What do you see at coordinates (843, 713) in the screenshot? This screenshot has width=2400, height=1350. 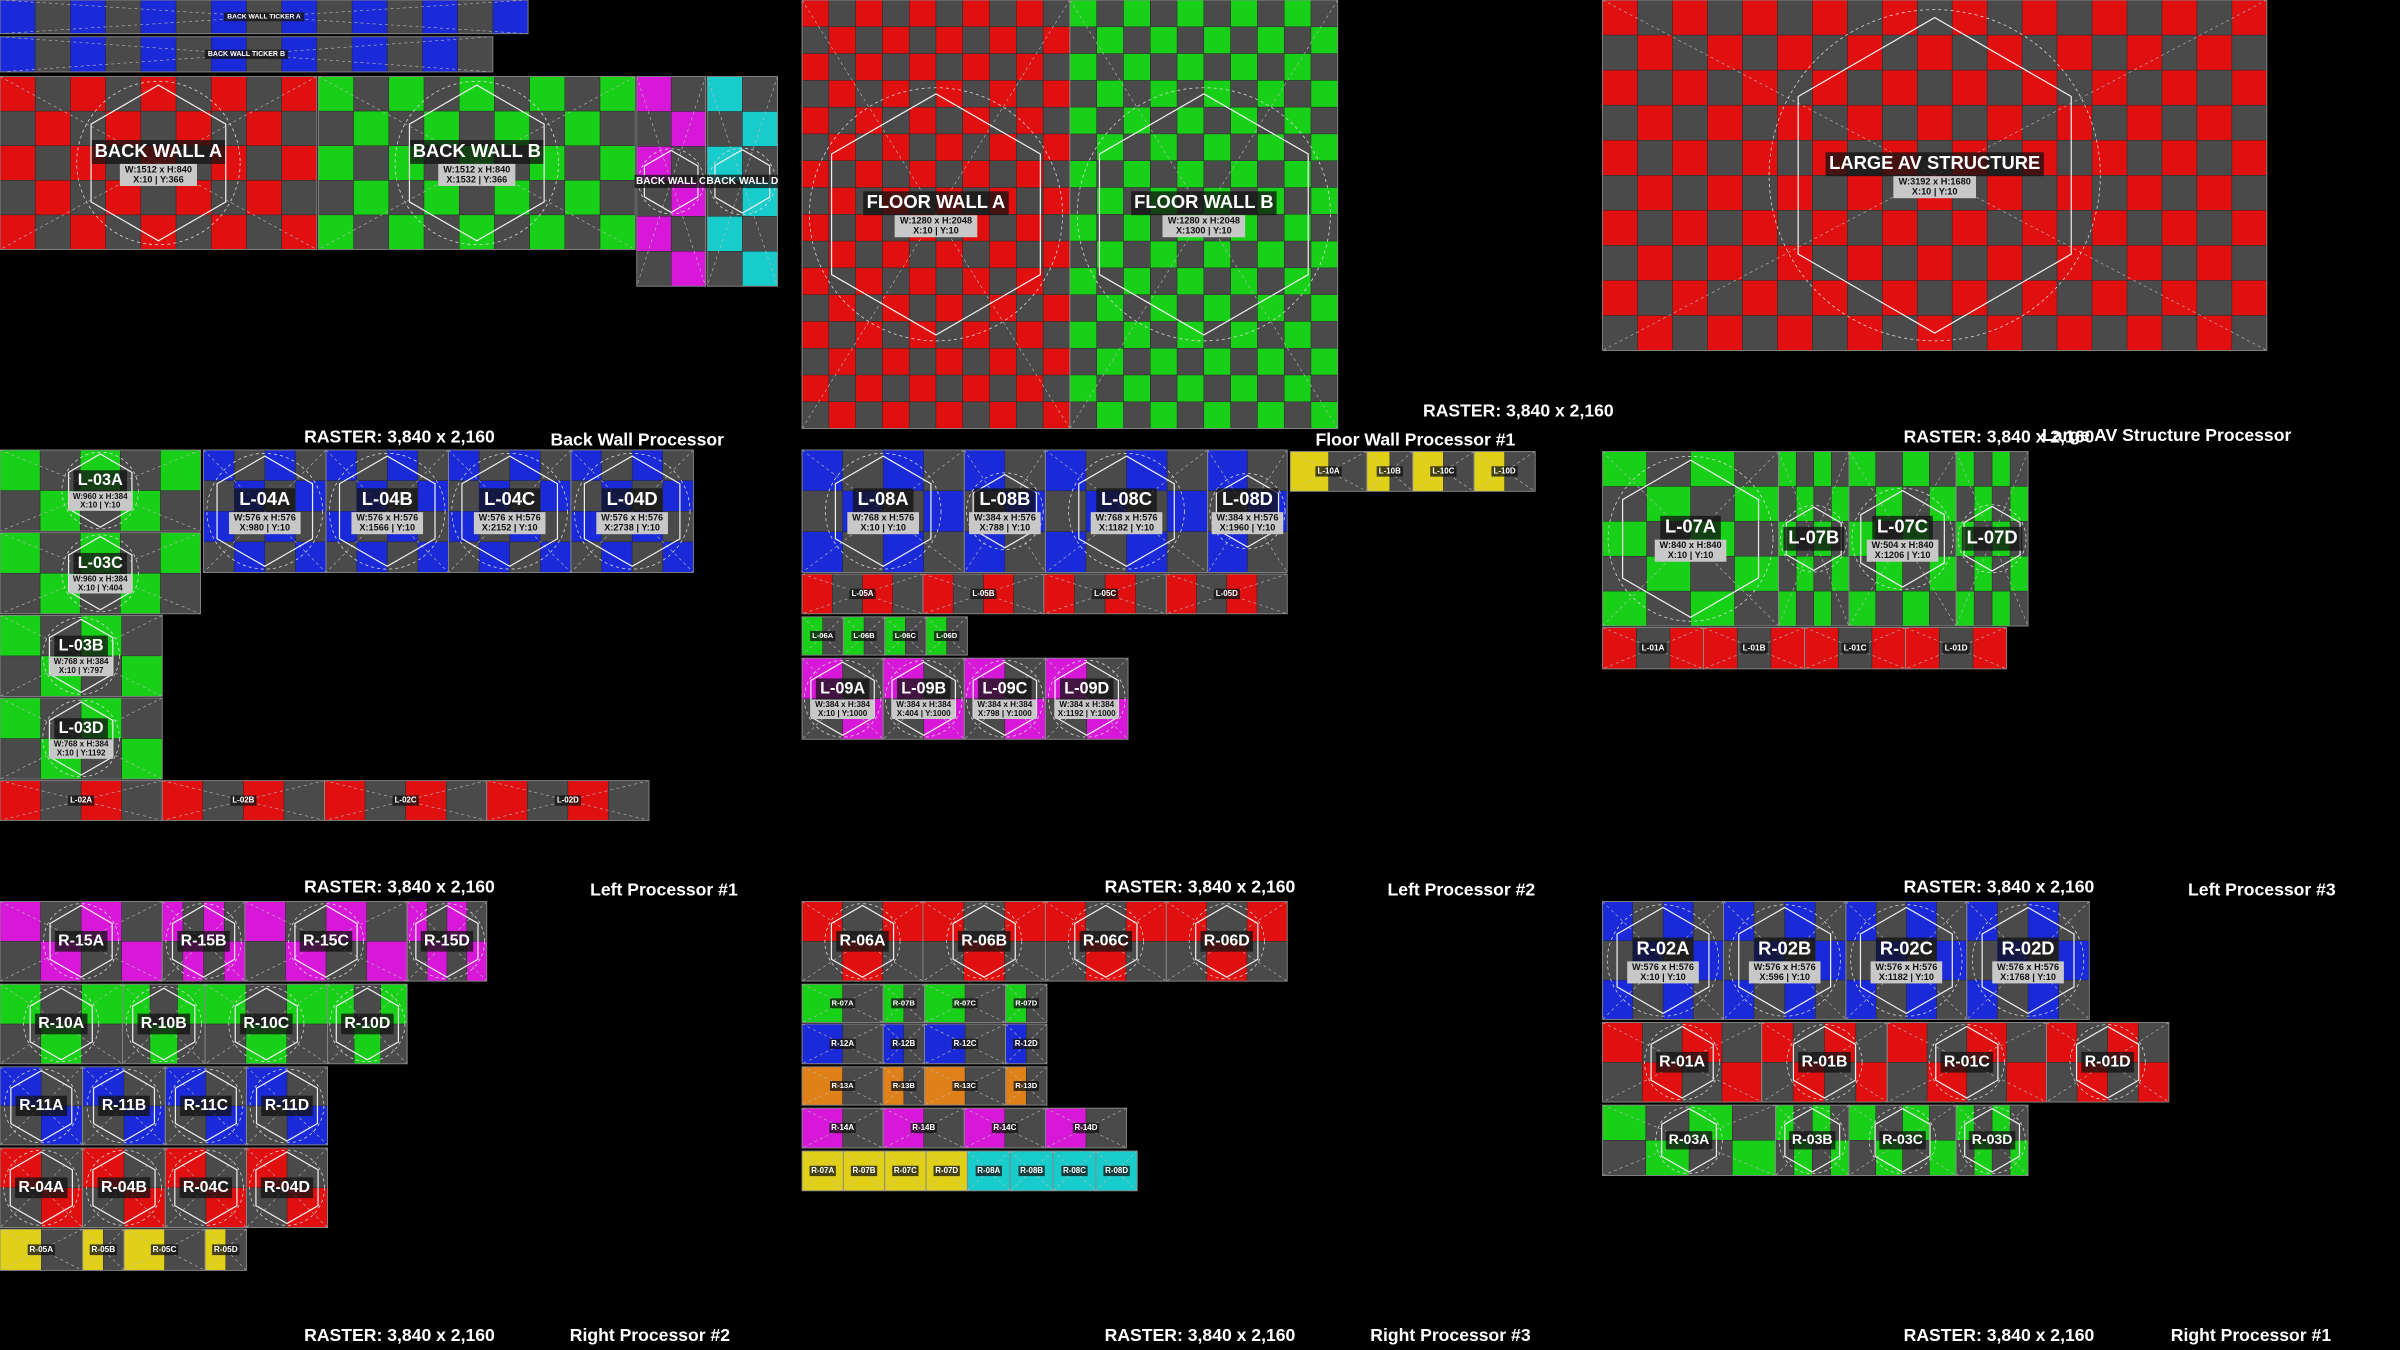 I see `panel-position: X:10 | Y:1000` at bounding box center [843, 713].